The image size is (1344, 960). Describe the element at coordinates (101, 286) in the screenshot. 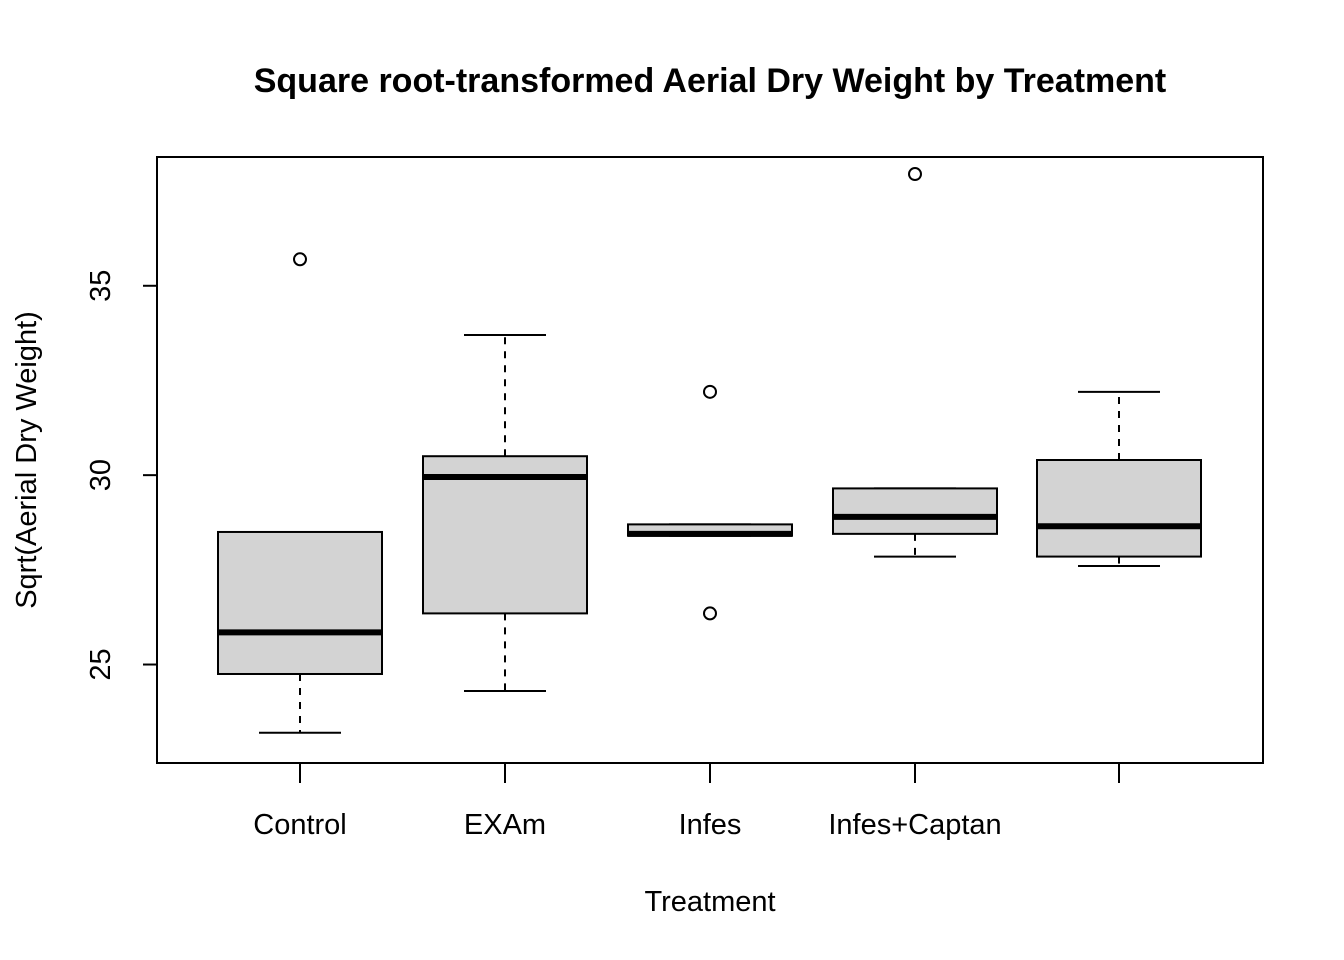

I see `y-tick-label: 35` at that location.